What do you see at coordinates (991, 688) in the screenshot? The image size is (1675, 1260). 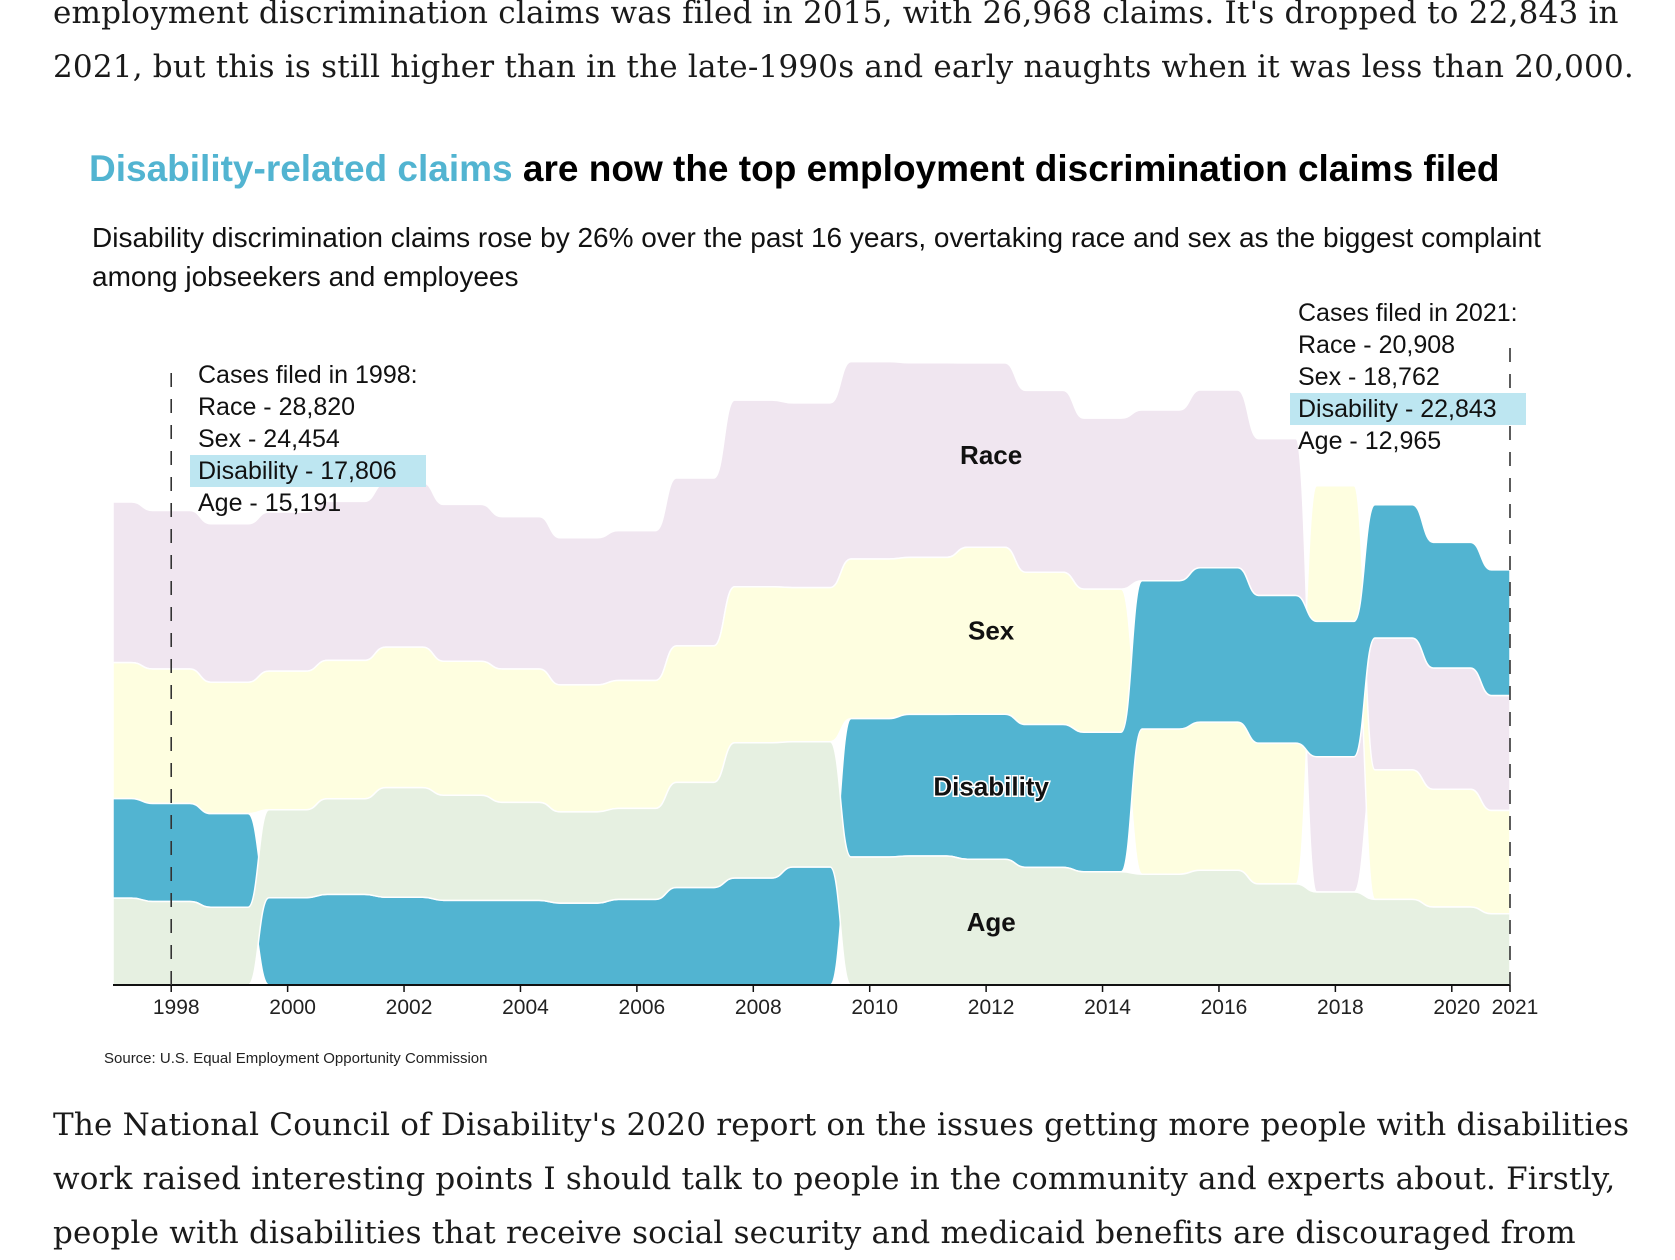 I see `stream-labels: Race Sex Disability Age` at bounding box center [991, 688].